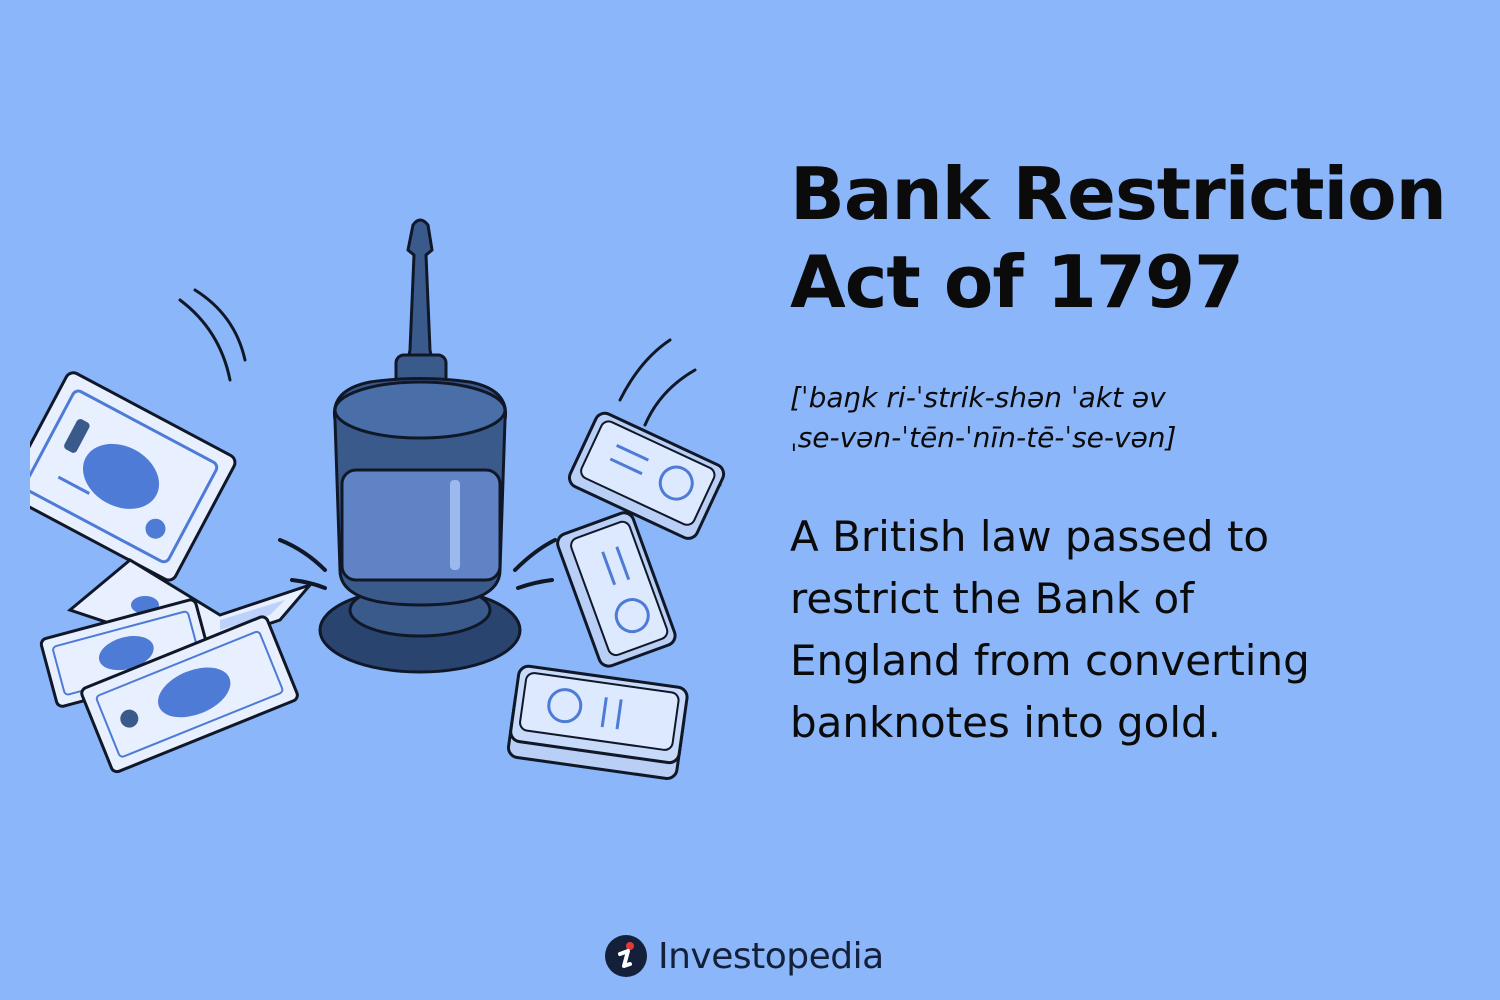  What do you see at coordinates (626, 956) in the screenshot?
I see `investopedia-logo-icon` at bounding box center [626, 956].